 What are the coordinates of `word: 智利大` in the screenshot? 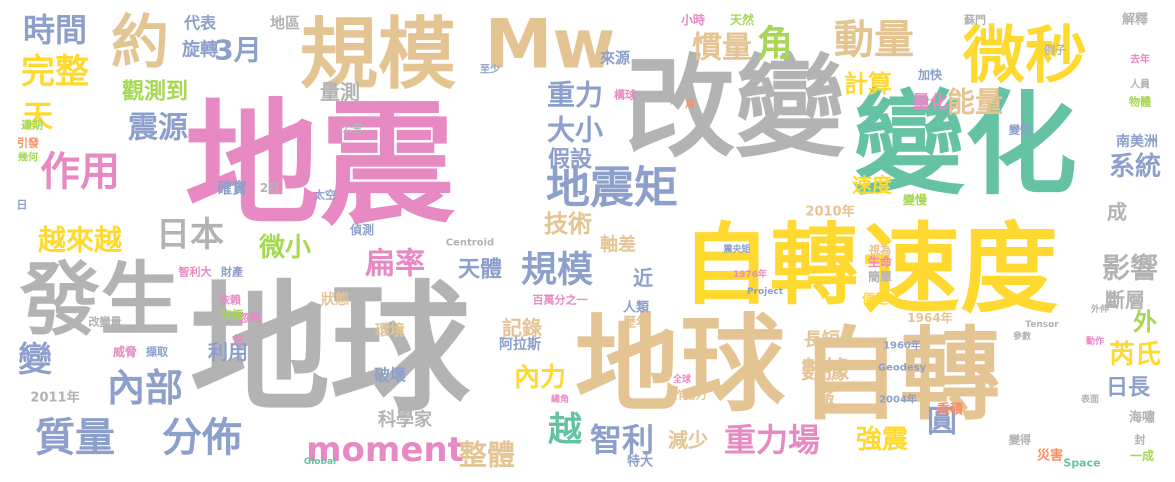 It's located at (195, 272).